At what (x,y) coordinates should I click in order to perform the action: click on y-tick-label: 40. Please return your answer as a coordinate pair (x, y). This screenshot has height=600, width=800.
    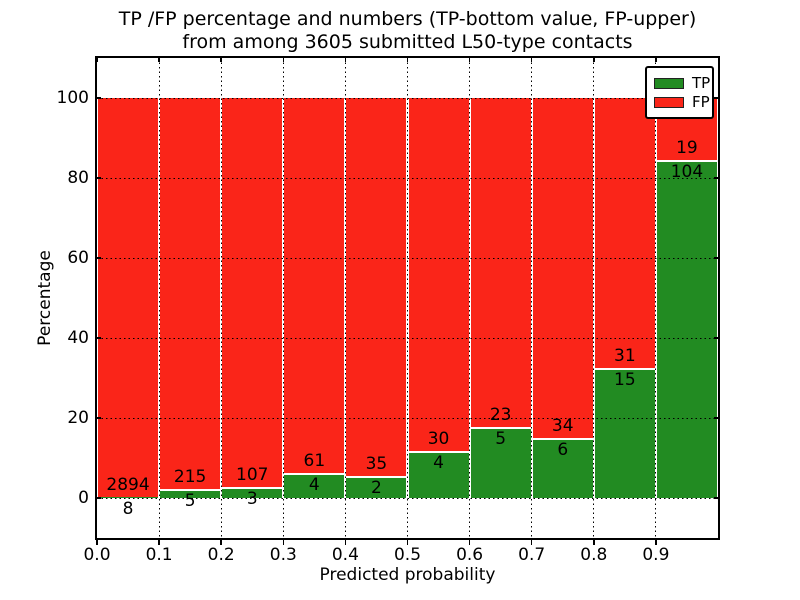
    Looking at the image, I should click on (78, 338).